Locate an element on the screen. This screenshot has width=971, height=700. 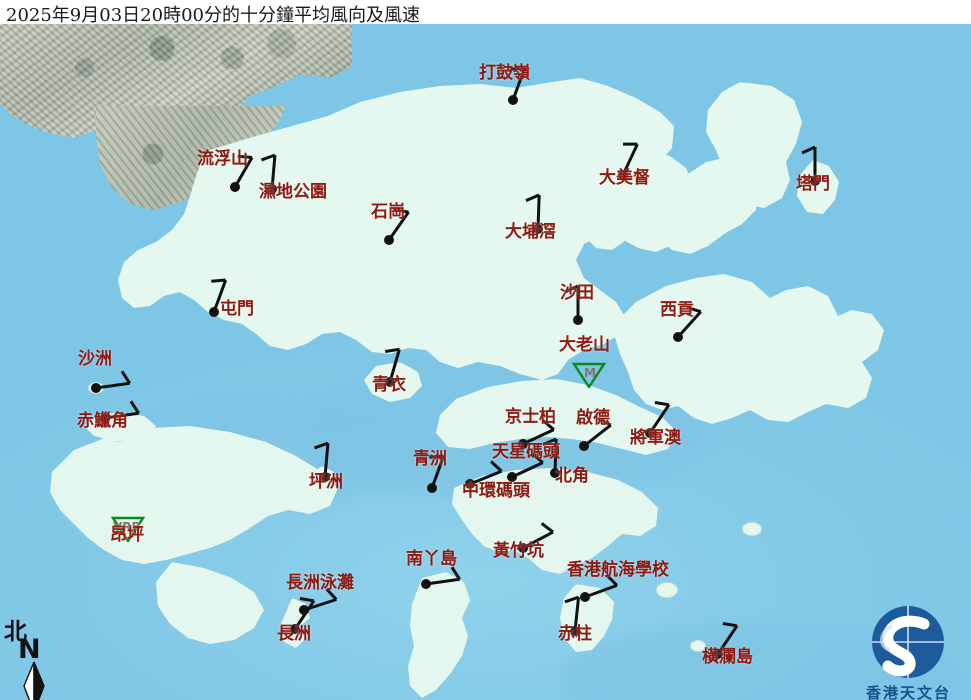
compass-rose: 北 N is located at coordinates (36, 656).